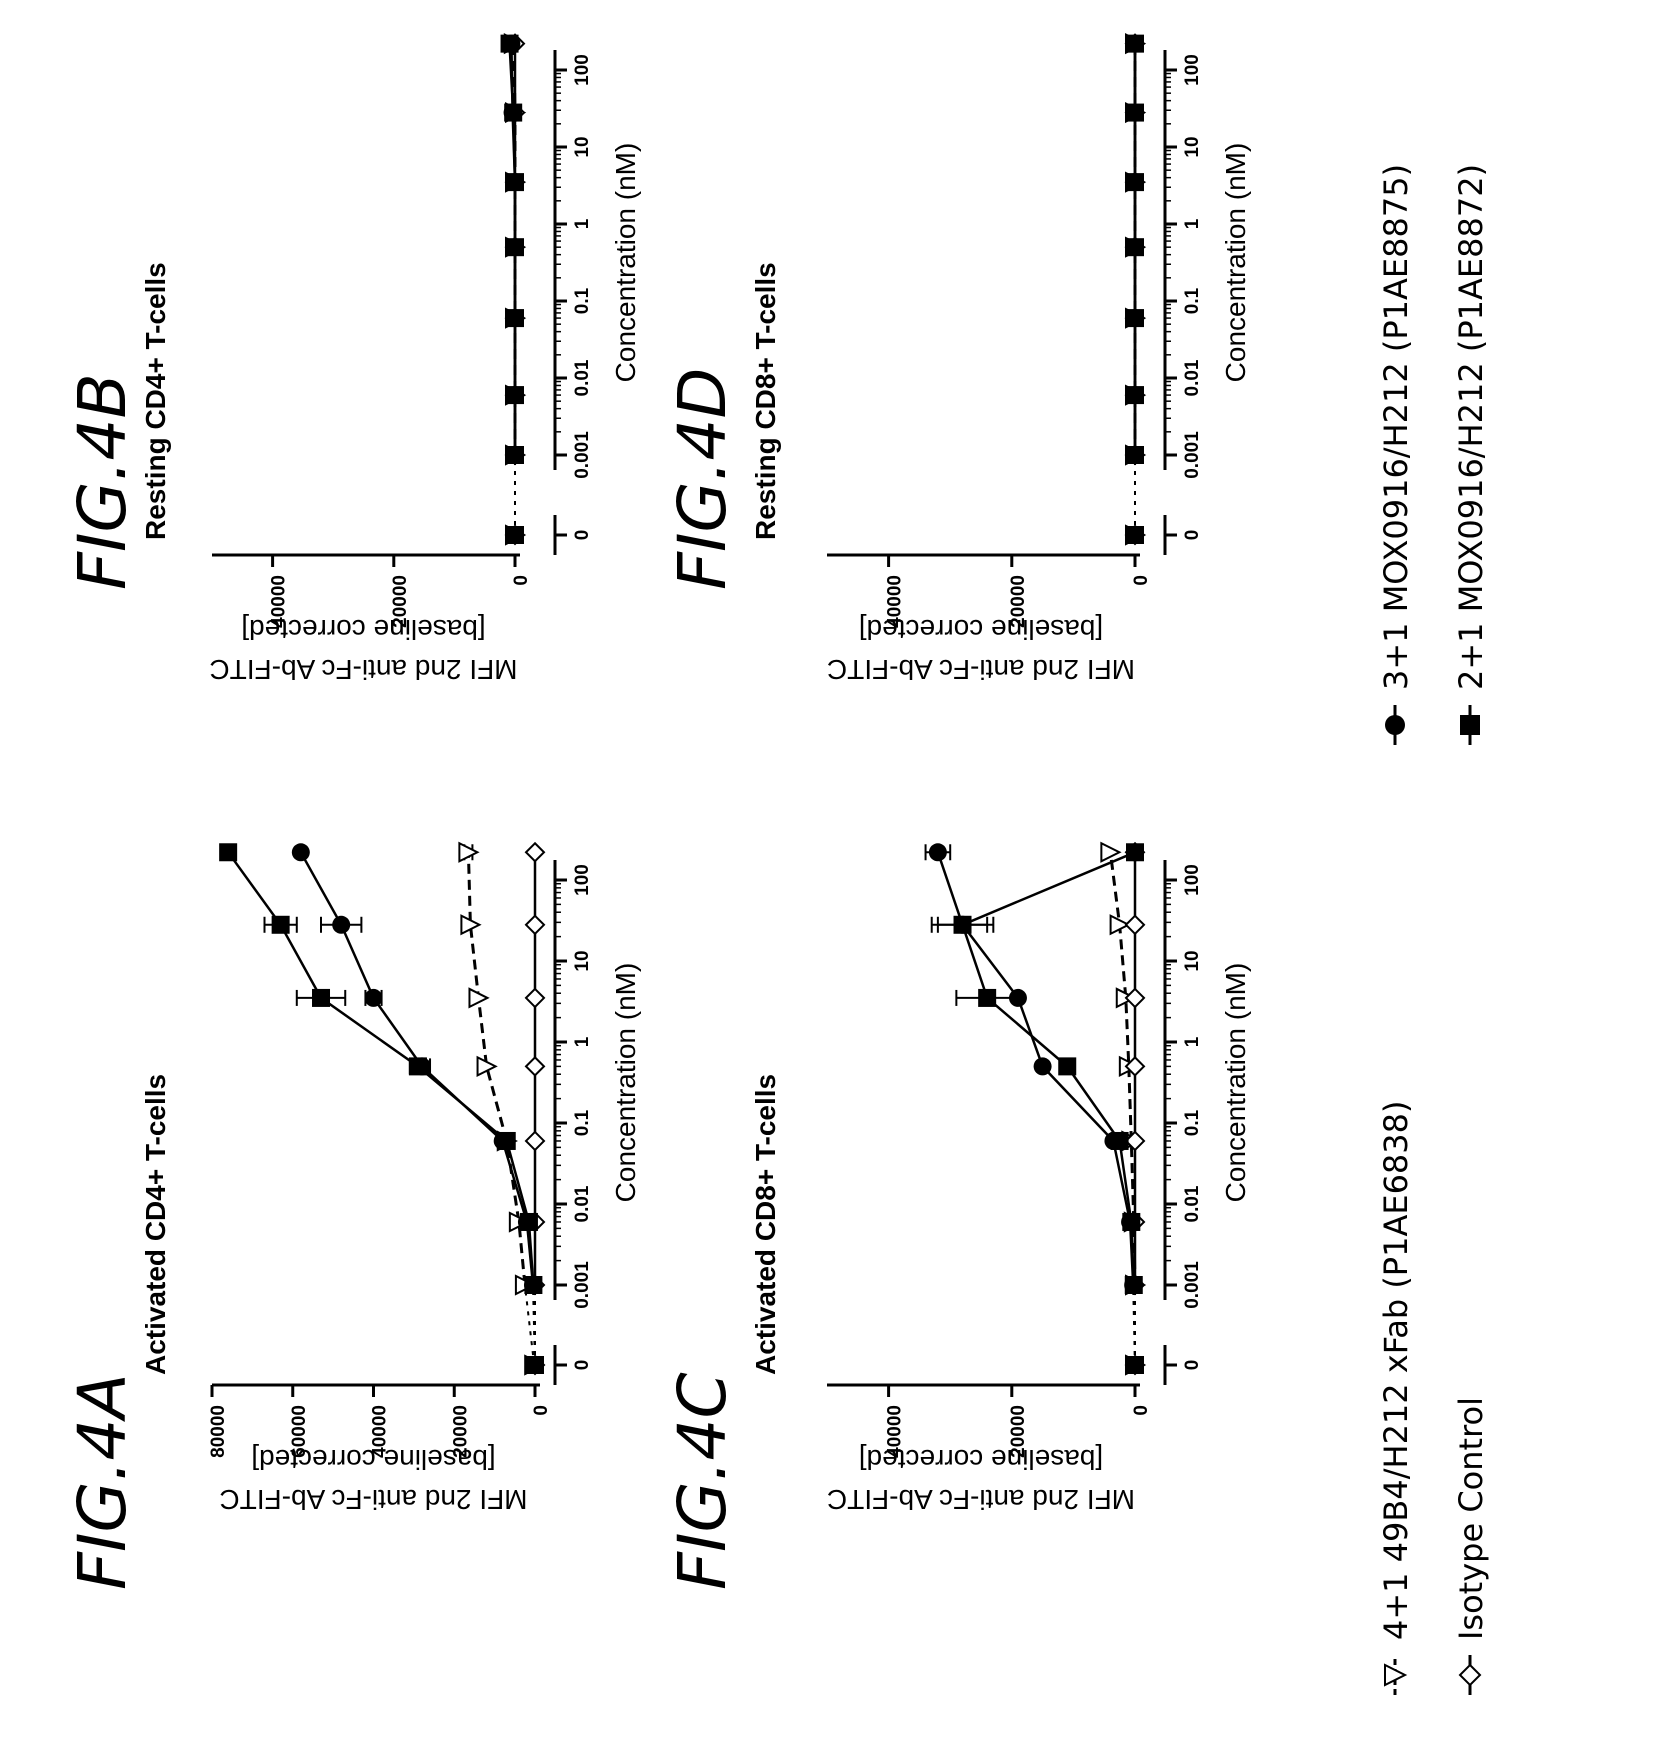 Image resolution: width=1660 pixels, height=1763 pixels. I want to click on legend-item: Isotype Control, so click(1471, 1546).